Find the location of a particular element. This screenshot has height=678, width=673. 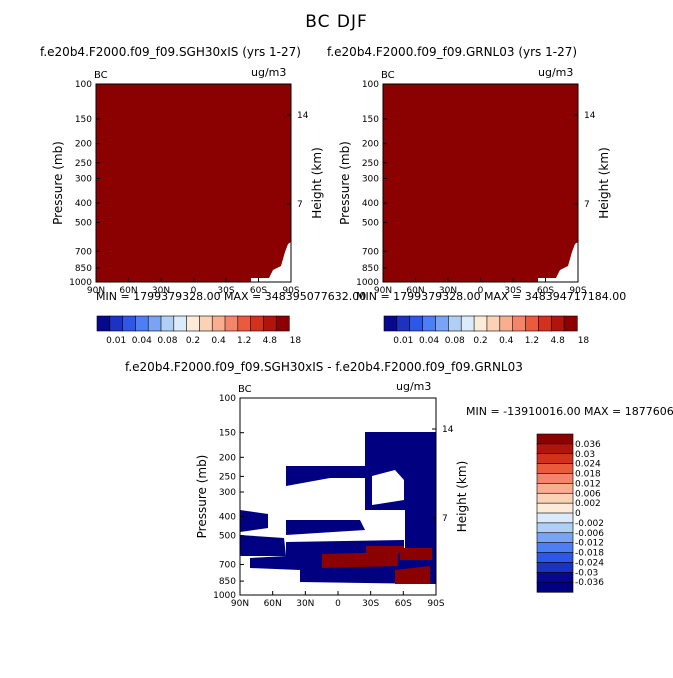

colorbar-label: 4.8 is located at coordinates (270, 341).